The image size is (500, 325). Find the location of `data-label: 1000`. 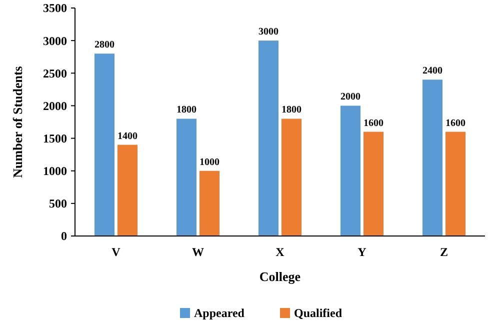

data-label: 1000 is located at coordinates (210, 162).